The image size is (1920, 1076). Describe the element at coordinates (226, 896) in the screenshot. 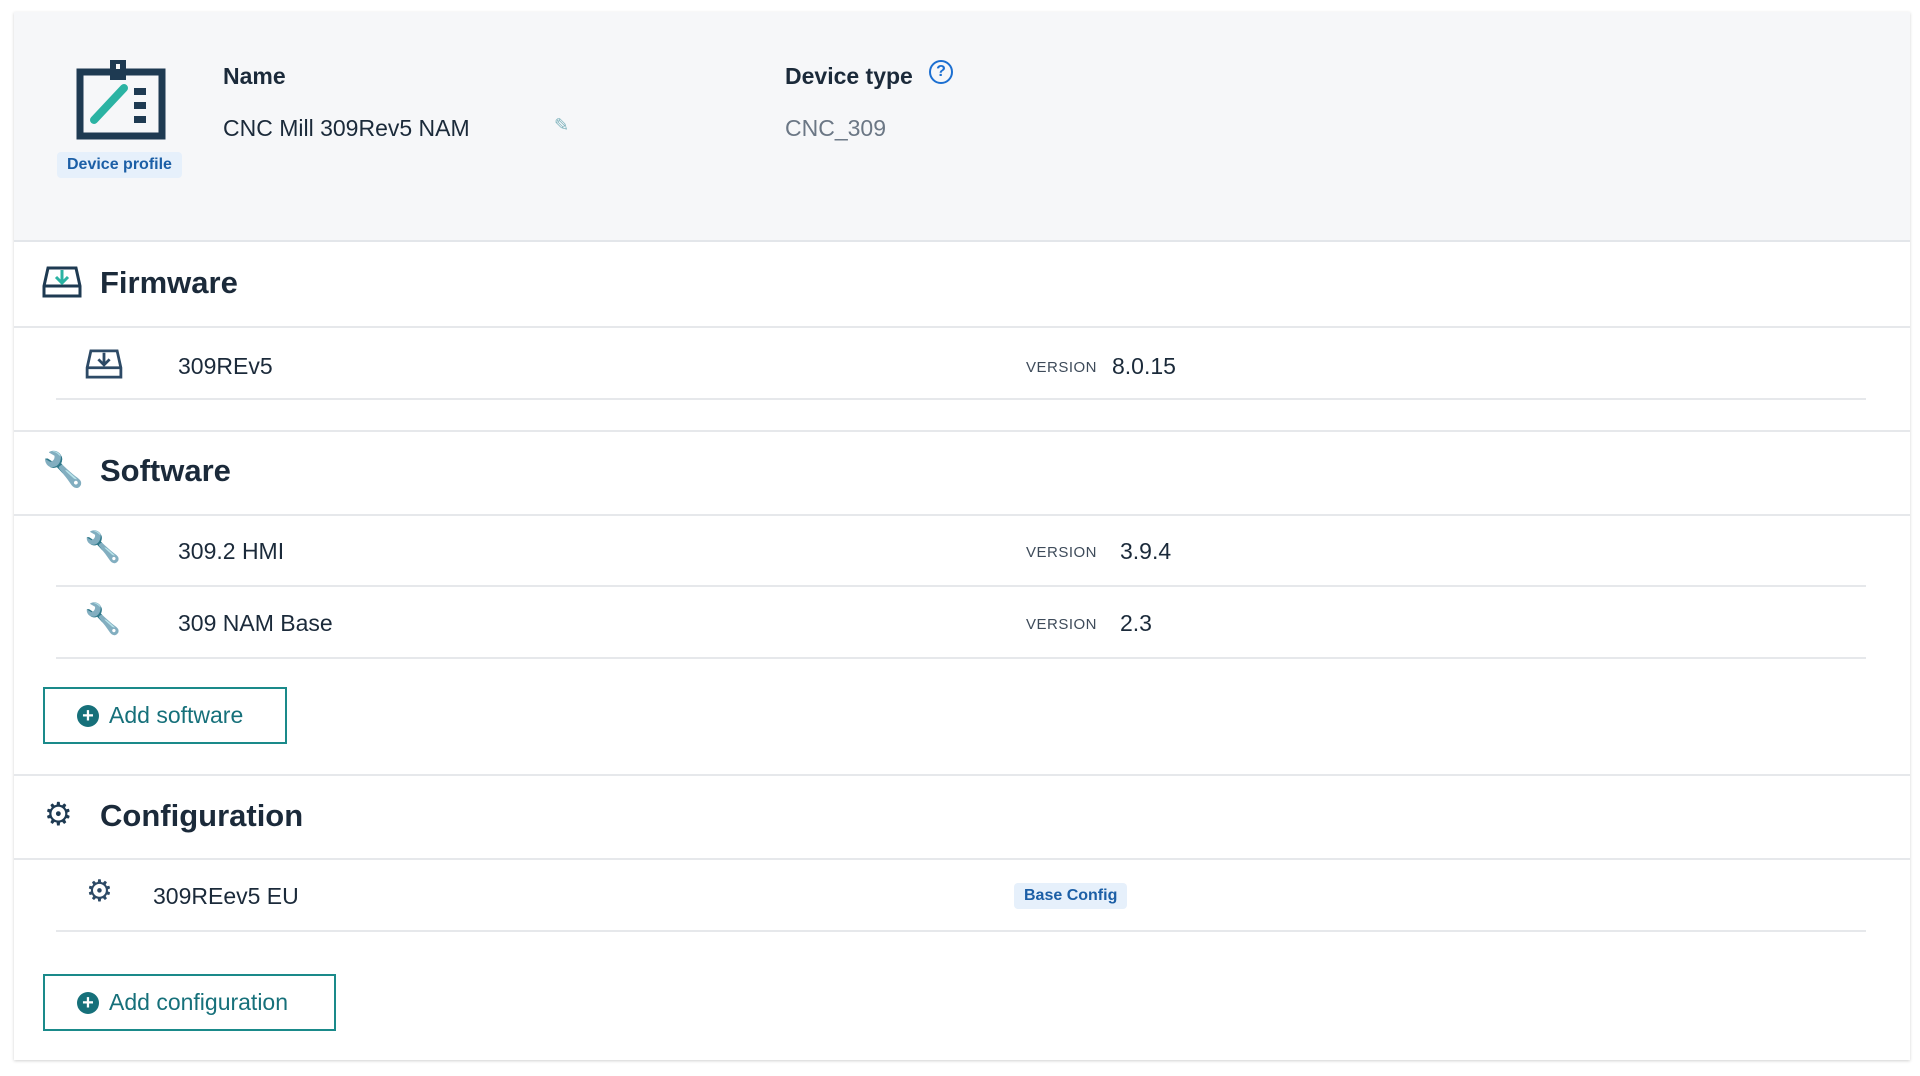

I see `configuration-name: 309REev5 EU` at that location.